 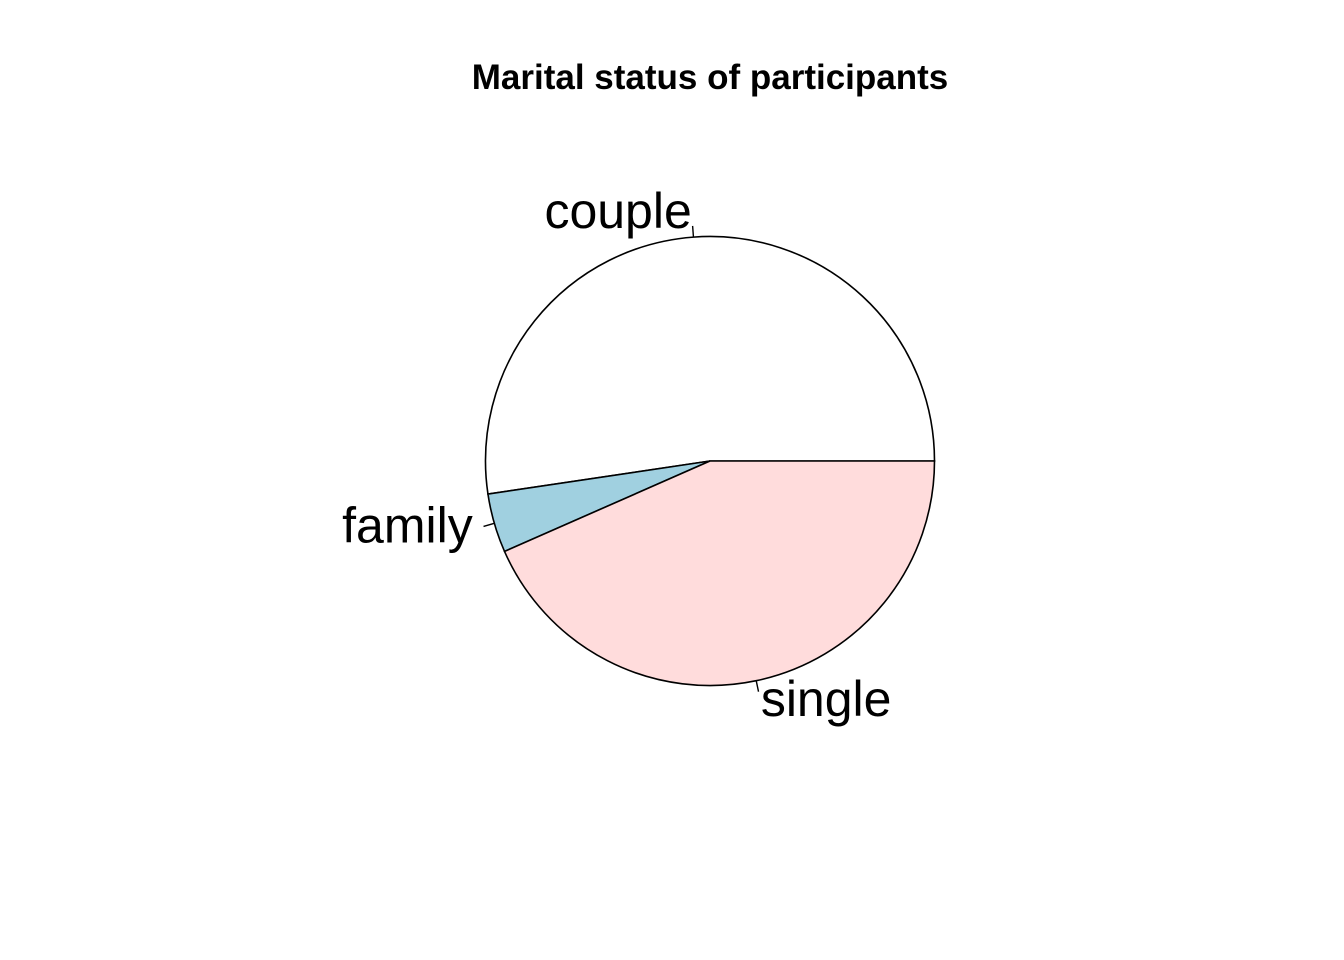 What do you see at coordinates (407, 526) in the screenshot?
I see `pie-label-family: family` at bounding box center [407, 526].